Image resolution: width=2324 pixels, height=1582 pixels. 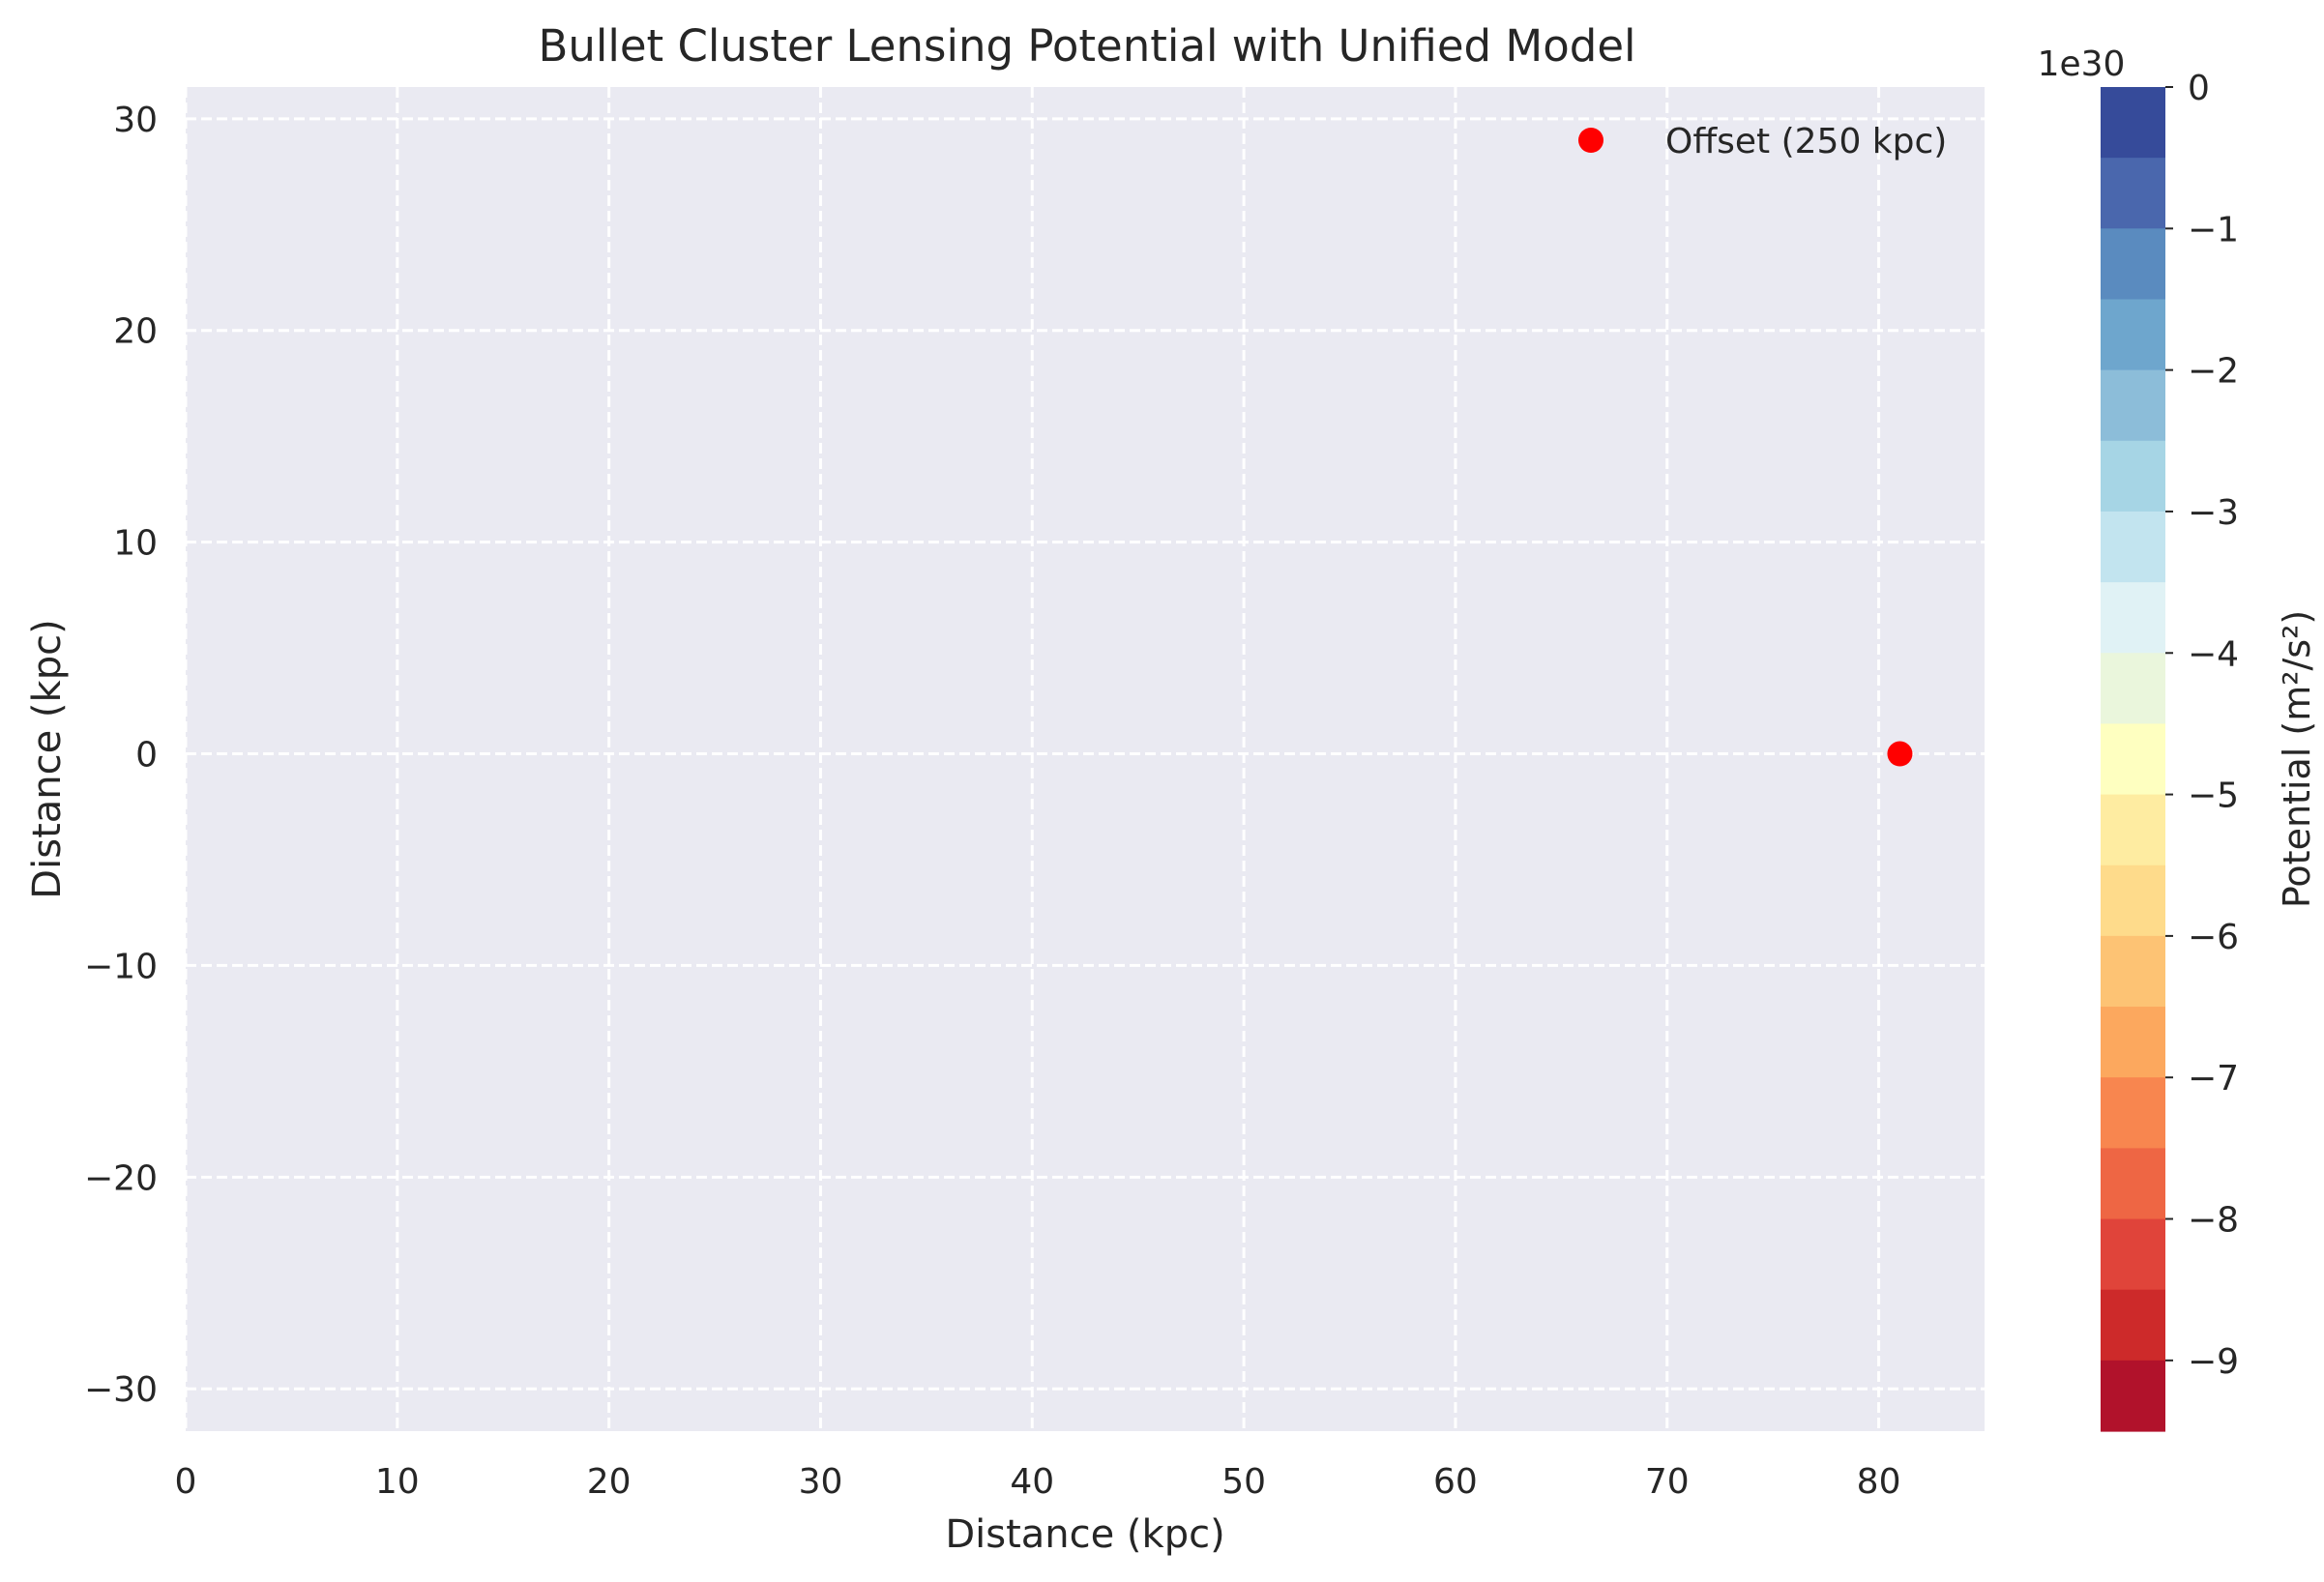 I want to click on x-axis-ticks: 0 10 20 30 40 50 60 70 80, so click(x=1038, y=1482).